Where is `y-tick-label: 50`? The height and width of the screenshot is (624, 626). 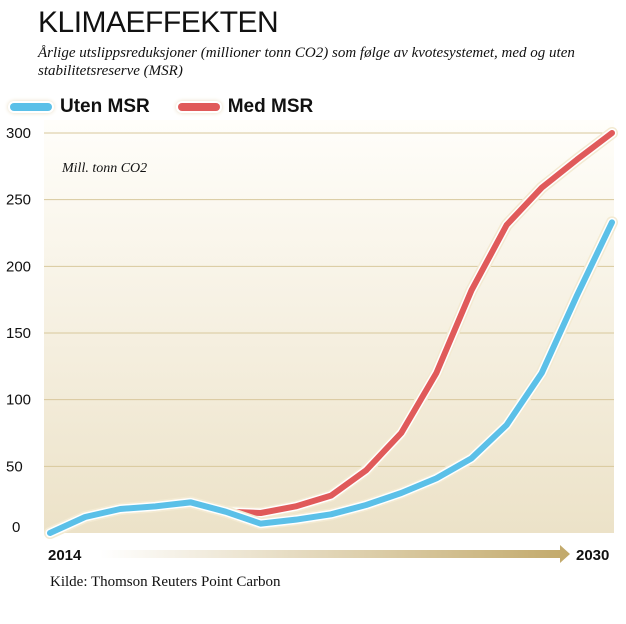 y-tick-label: 50 is located at coordinates (14, 466).